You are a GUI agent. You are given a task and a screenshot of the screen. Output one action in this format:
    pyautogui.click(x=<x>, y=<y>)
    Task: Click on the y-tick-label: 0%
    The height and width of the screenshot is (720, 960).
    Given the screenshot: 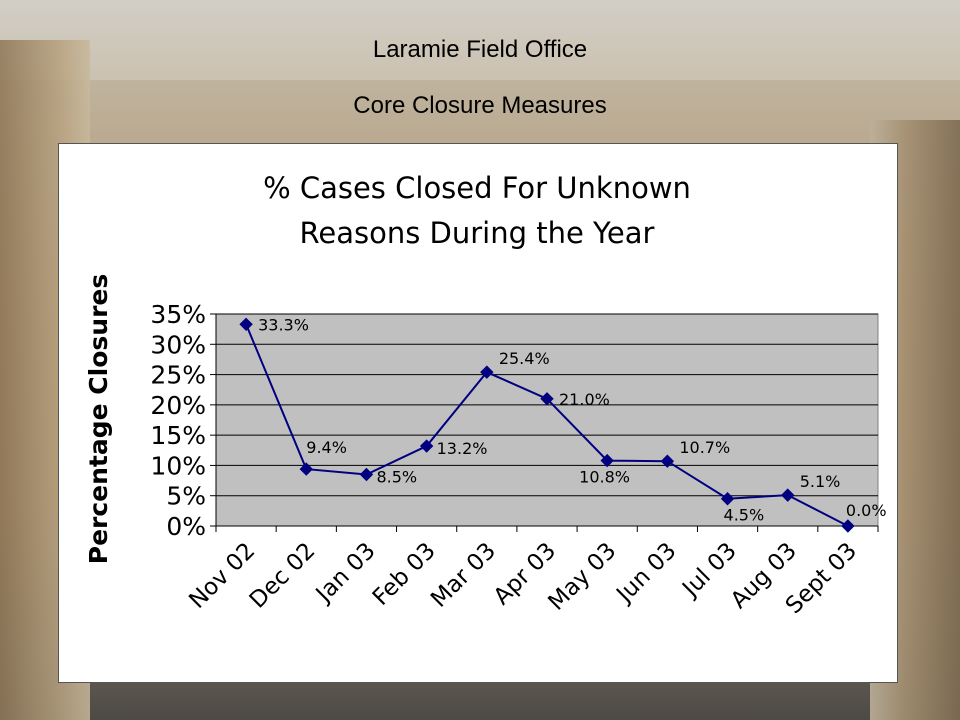 What is the action you would take?
    pyautogui.click(x=186, y=526)
    